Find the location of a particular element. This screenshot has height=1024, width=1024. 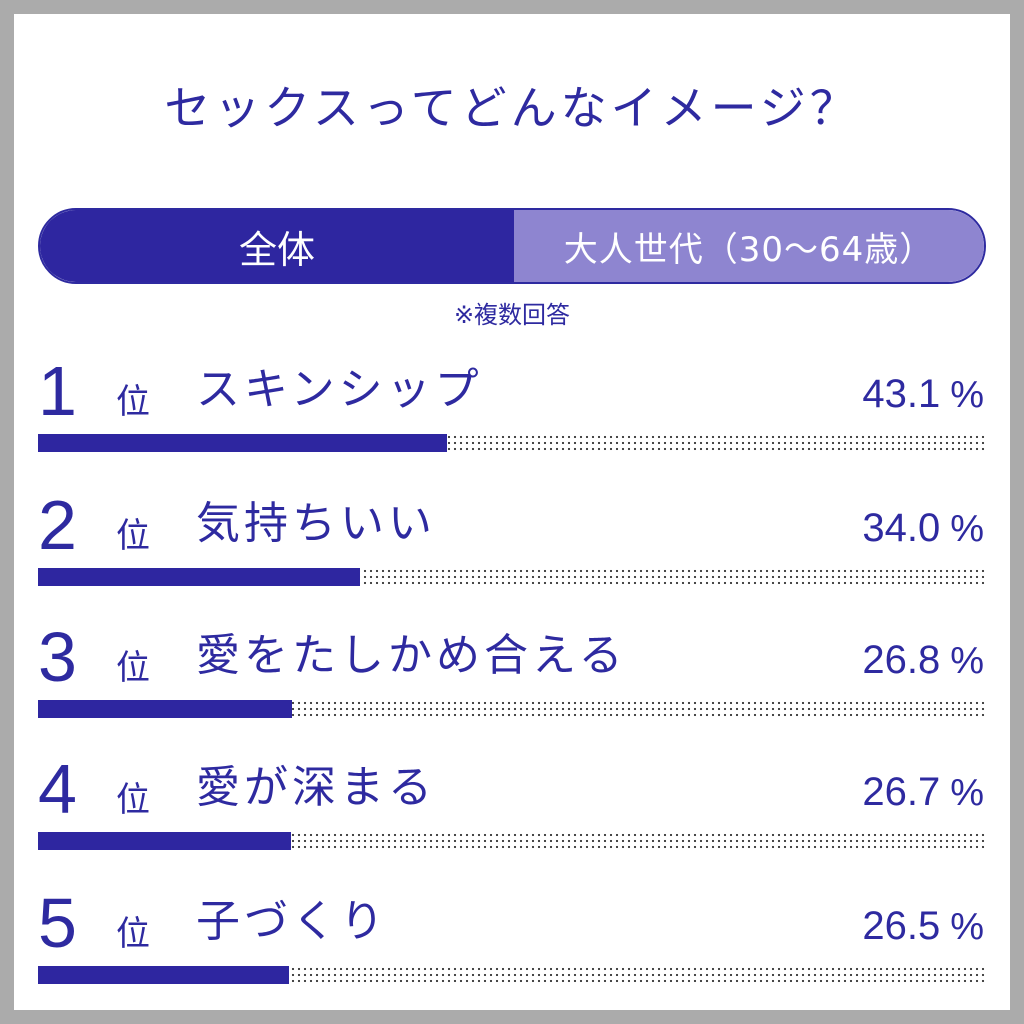

value-number: 26.8 is located at coordinates (901, 660).